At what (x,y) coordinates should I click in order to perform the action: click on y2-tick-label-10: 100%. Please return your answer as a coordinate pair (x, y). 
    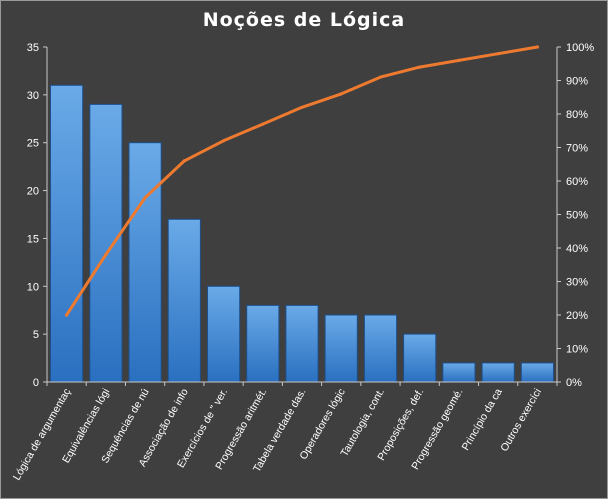
    Looking at the image, I should click on (580, 48).